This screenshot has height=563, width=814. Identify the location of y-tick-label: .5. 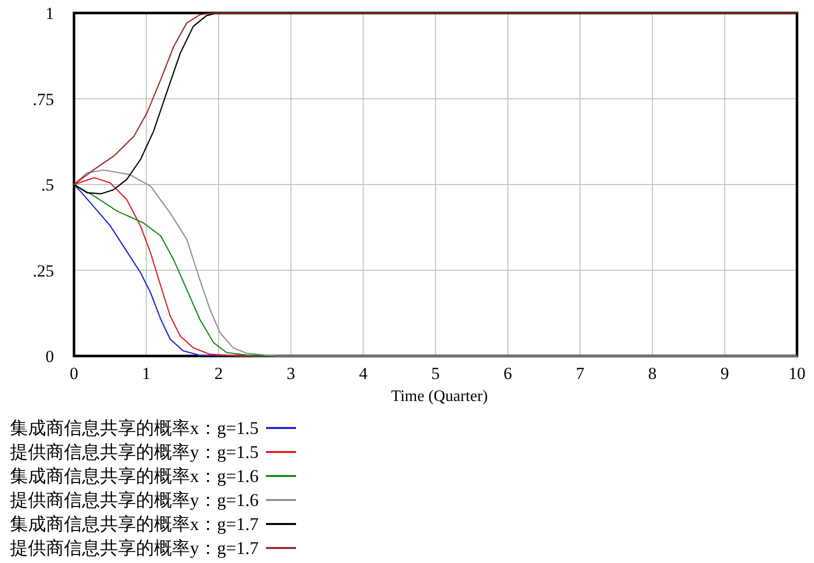
(47, 185).